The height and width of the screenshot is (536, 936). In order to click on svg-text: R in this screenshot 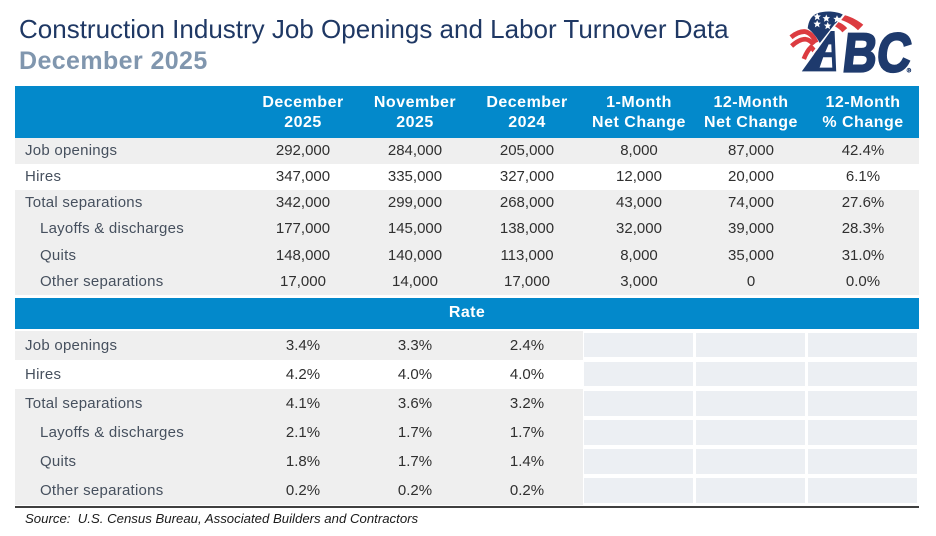, I will do `click(910, 70)`.